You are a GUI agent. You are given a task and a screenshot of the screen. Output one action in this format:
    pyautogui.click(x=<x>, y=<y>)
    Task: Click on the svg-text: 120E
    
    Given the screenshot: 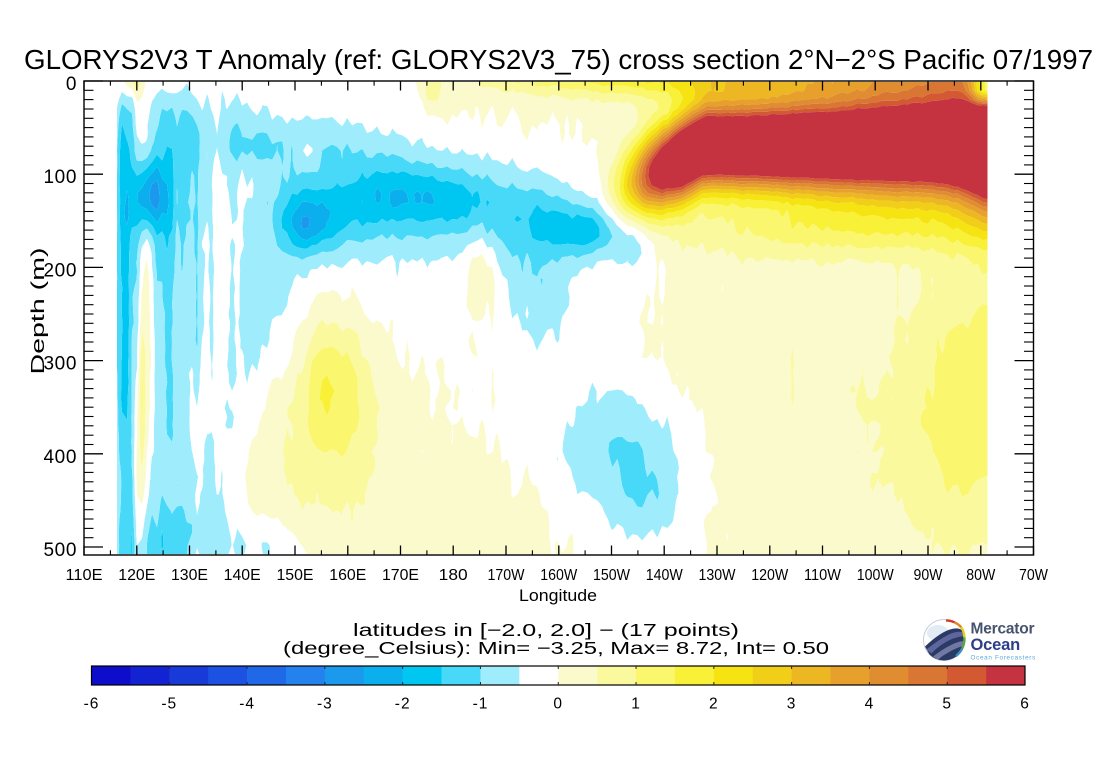 What is the action you would take?
    pyautogui.click(x=136, y=575)
    